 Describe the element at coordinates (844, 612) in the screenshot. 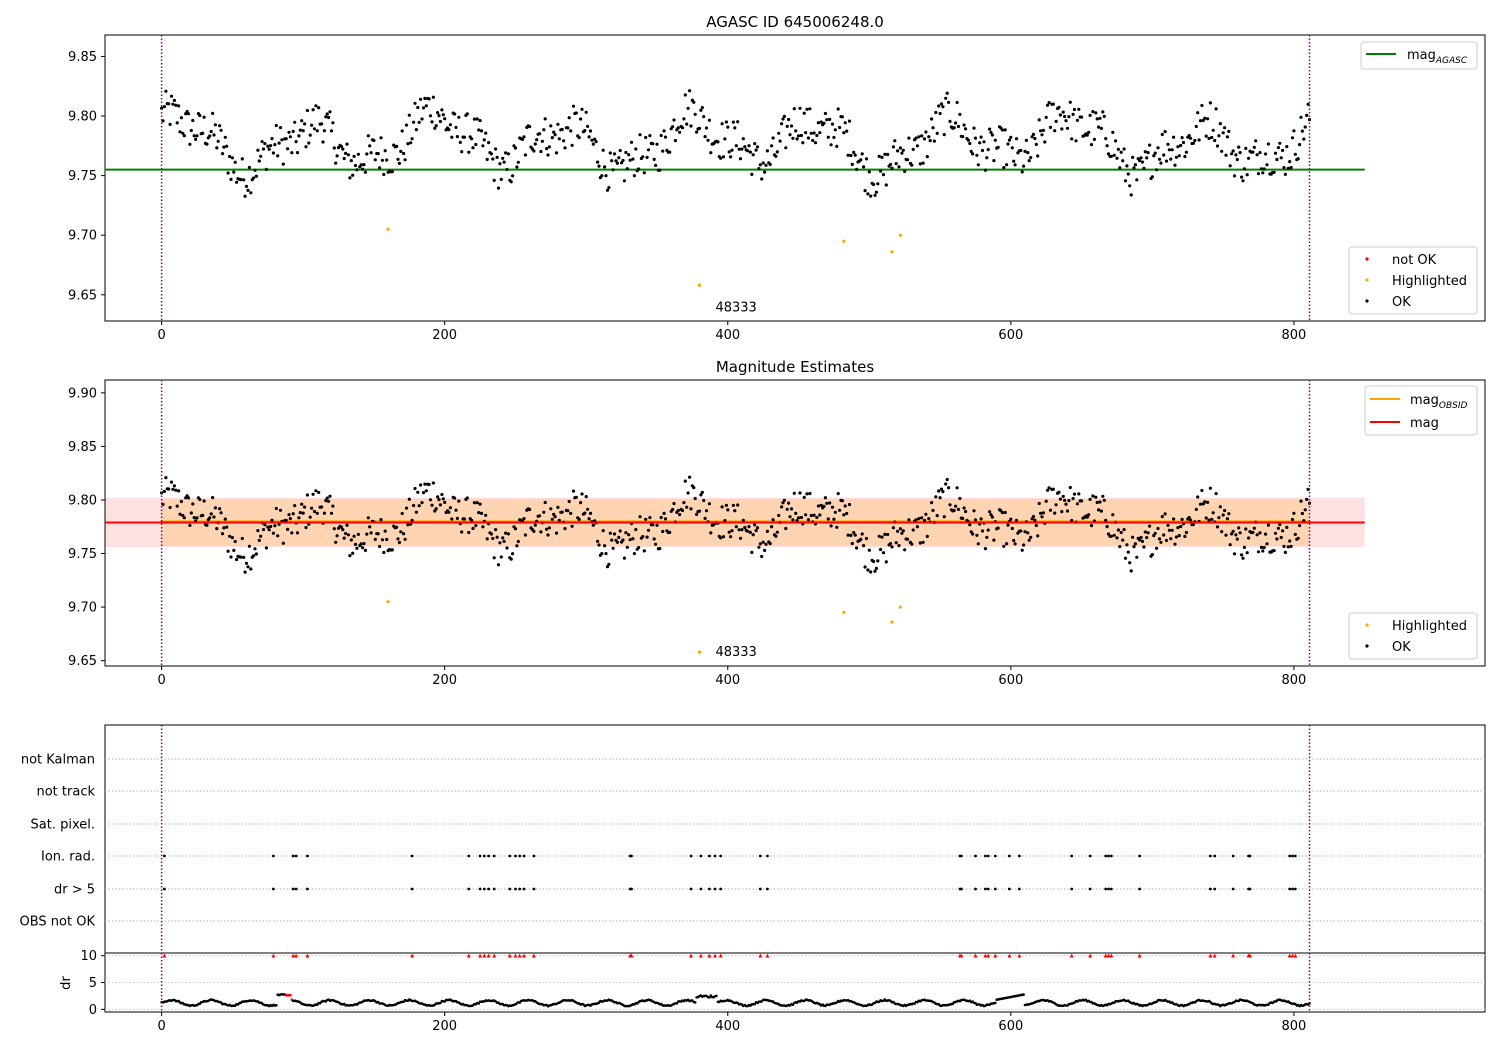

I see `highlighted-point` at that location.